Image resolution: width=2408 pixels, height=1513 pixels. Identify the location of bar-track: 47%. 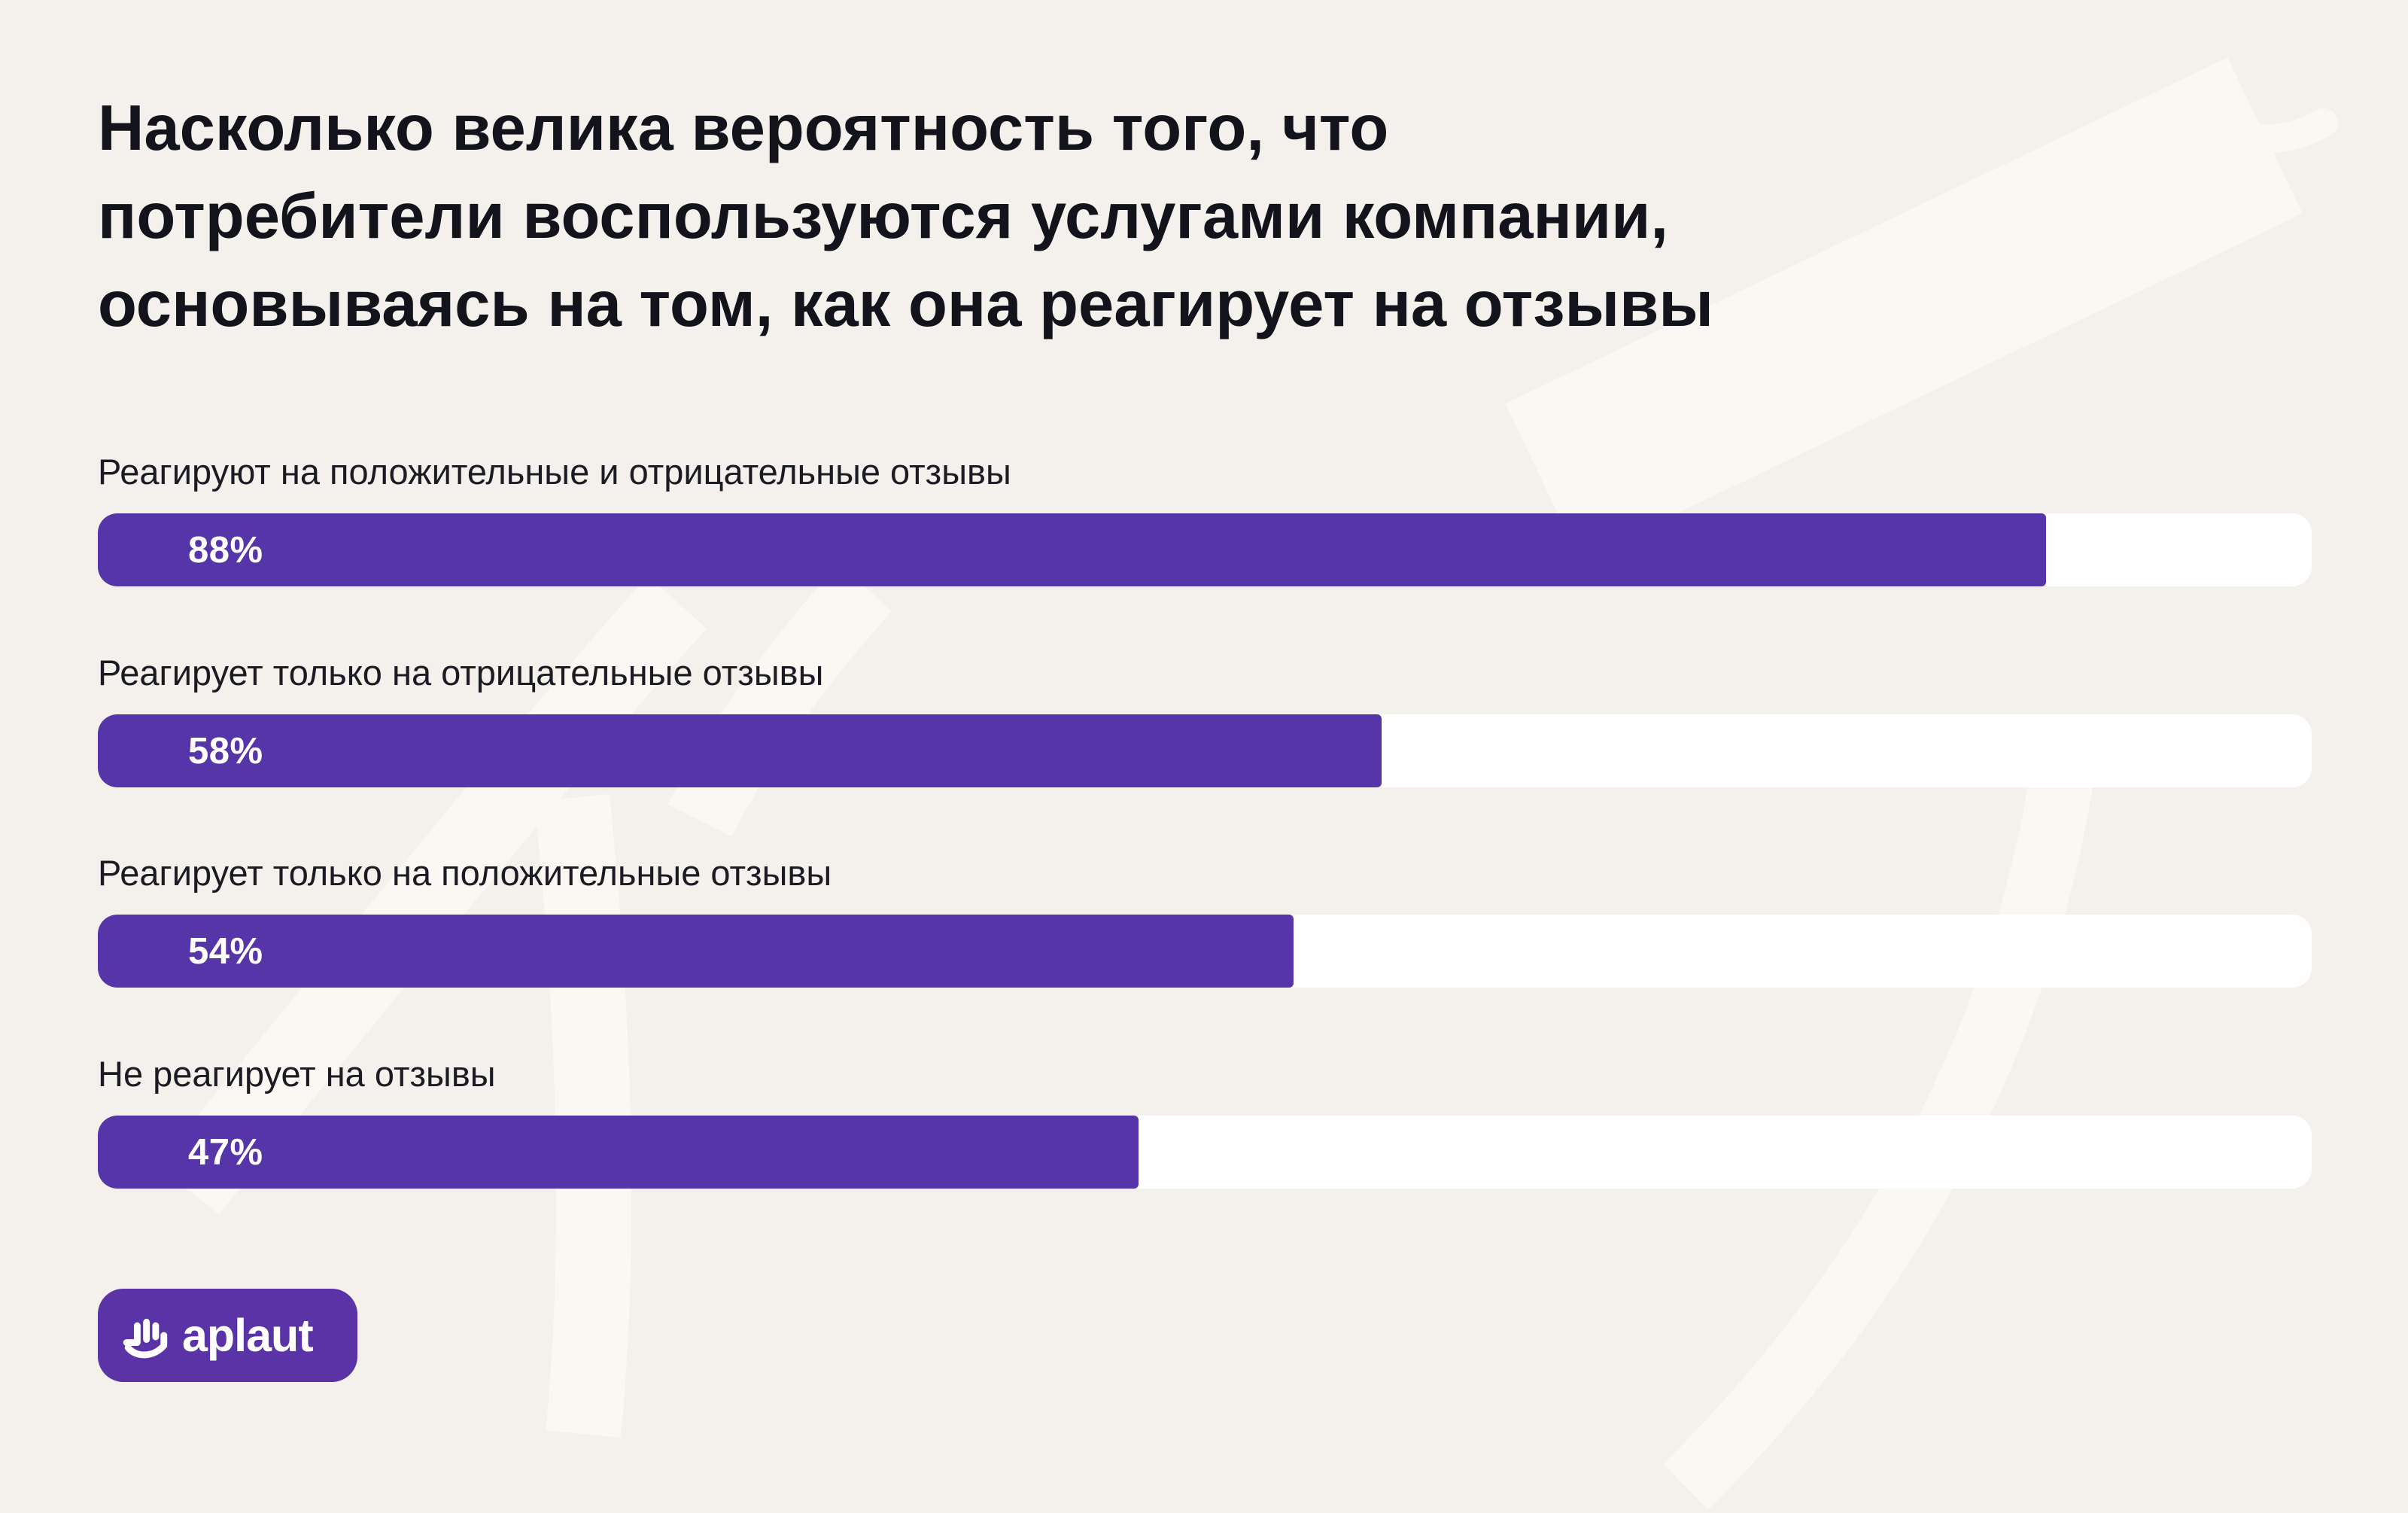
(1205, 1152).